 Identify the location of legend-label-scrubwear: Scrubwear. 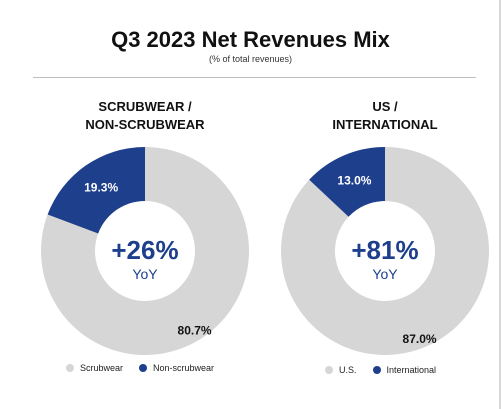
(102, 368).